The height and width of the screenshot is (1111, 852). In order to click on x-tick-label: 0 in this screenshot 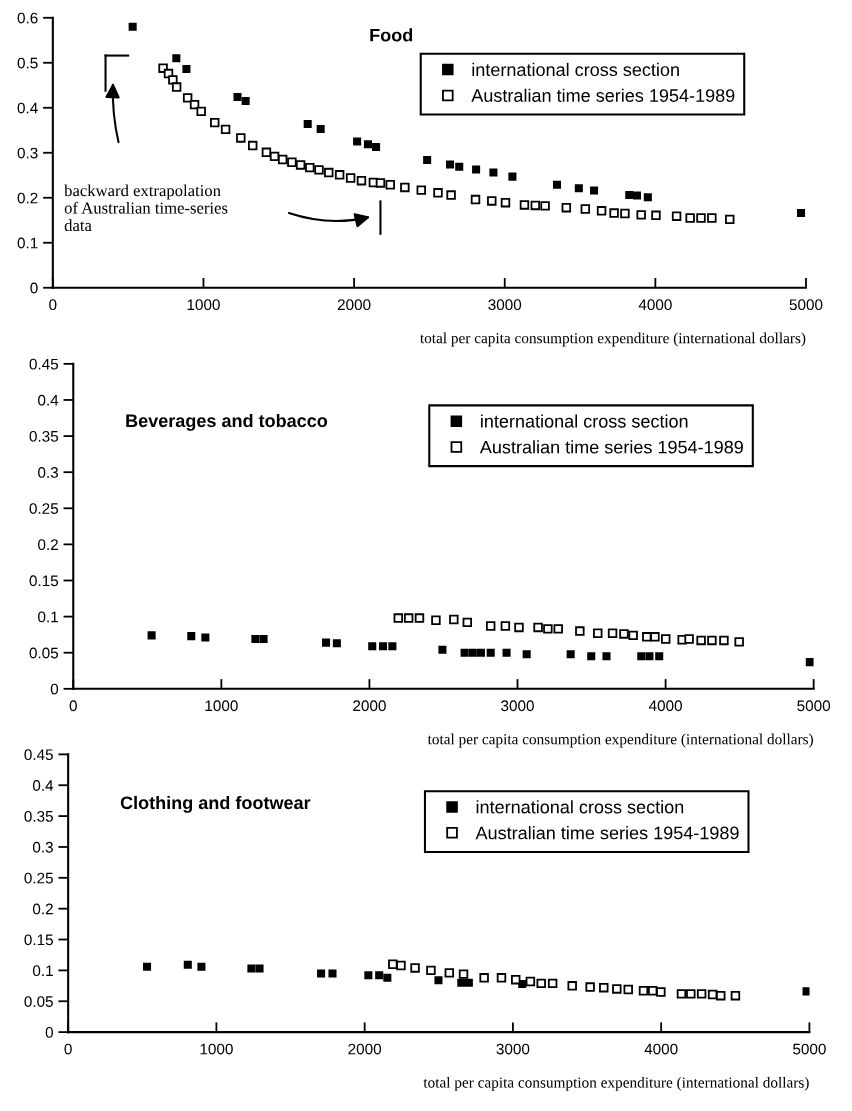, I will do `click(73, 706)`.